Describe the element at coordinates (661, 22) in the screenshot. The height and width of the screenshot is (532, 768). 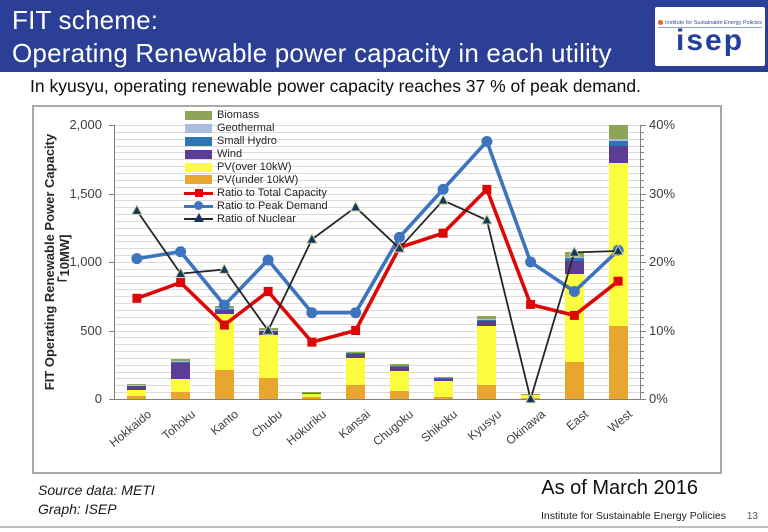
I see `logo-dot-icon` at that location.